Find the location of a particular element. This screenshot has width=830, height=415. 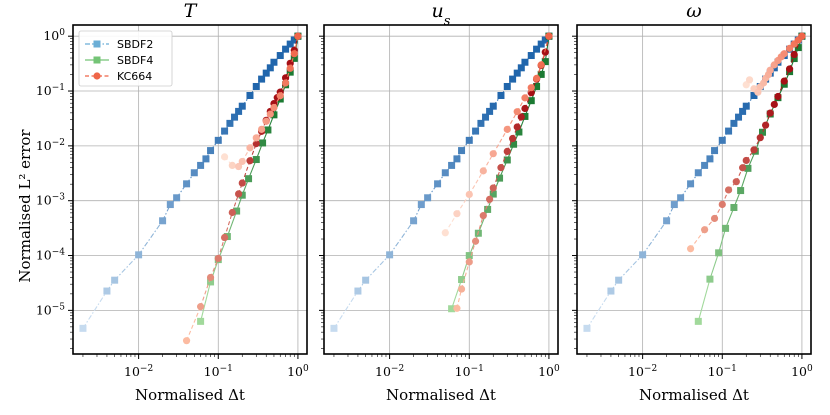

y-axis-label: Normalised L² error is located at coordinates (25, 206).